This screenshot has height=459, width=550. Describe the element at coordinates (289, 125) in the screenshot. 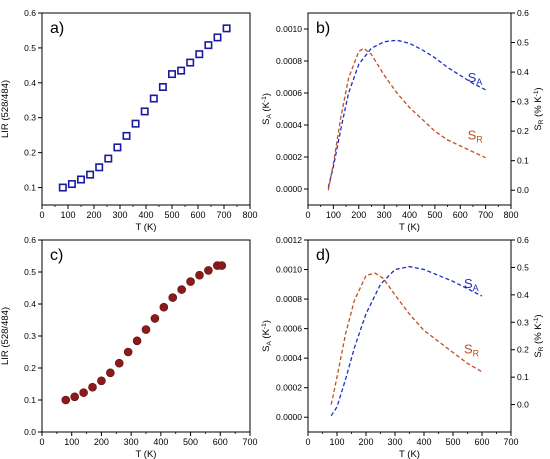

I see `y-tick-label: 0.0004` at that location.